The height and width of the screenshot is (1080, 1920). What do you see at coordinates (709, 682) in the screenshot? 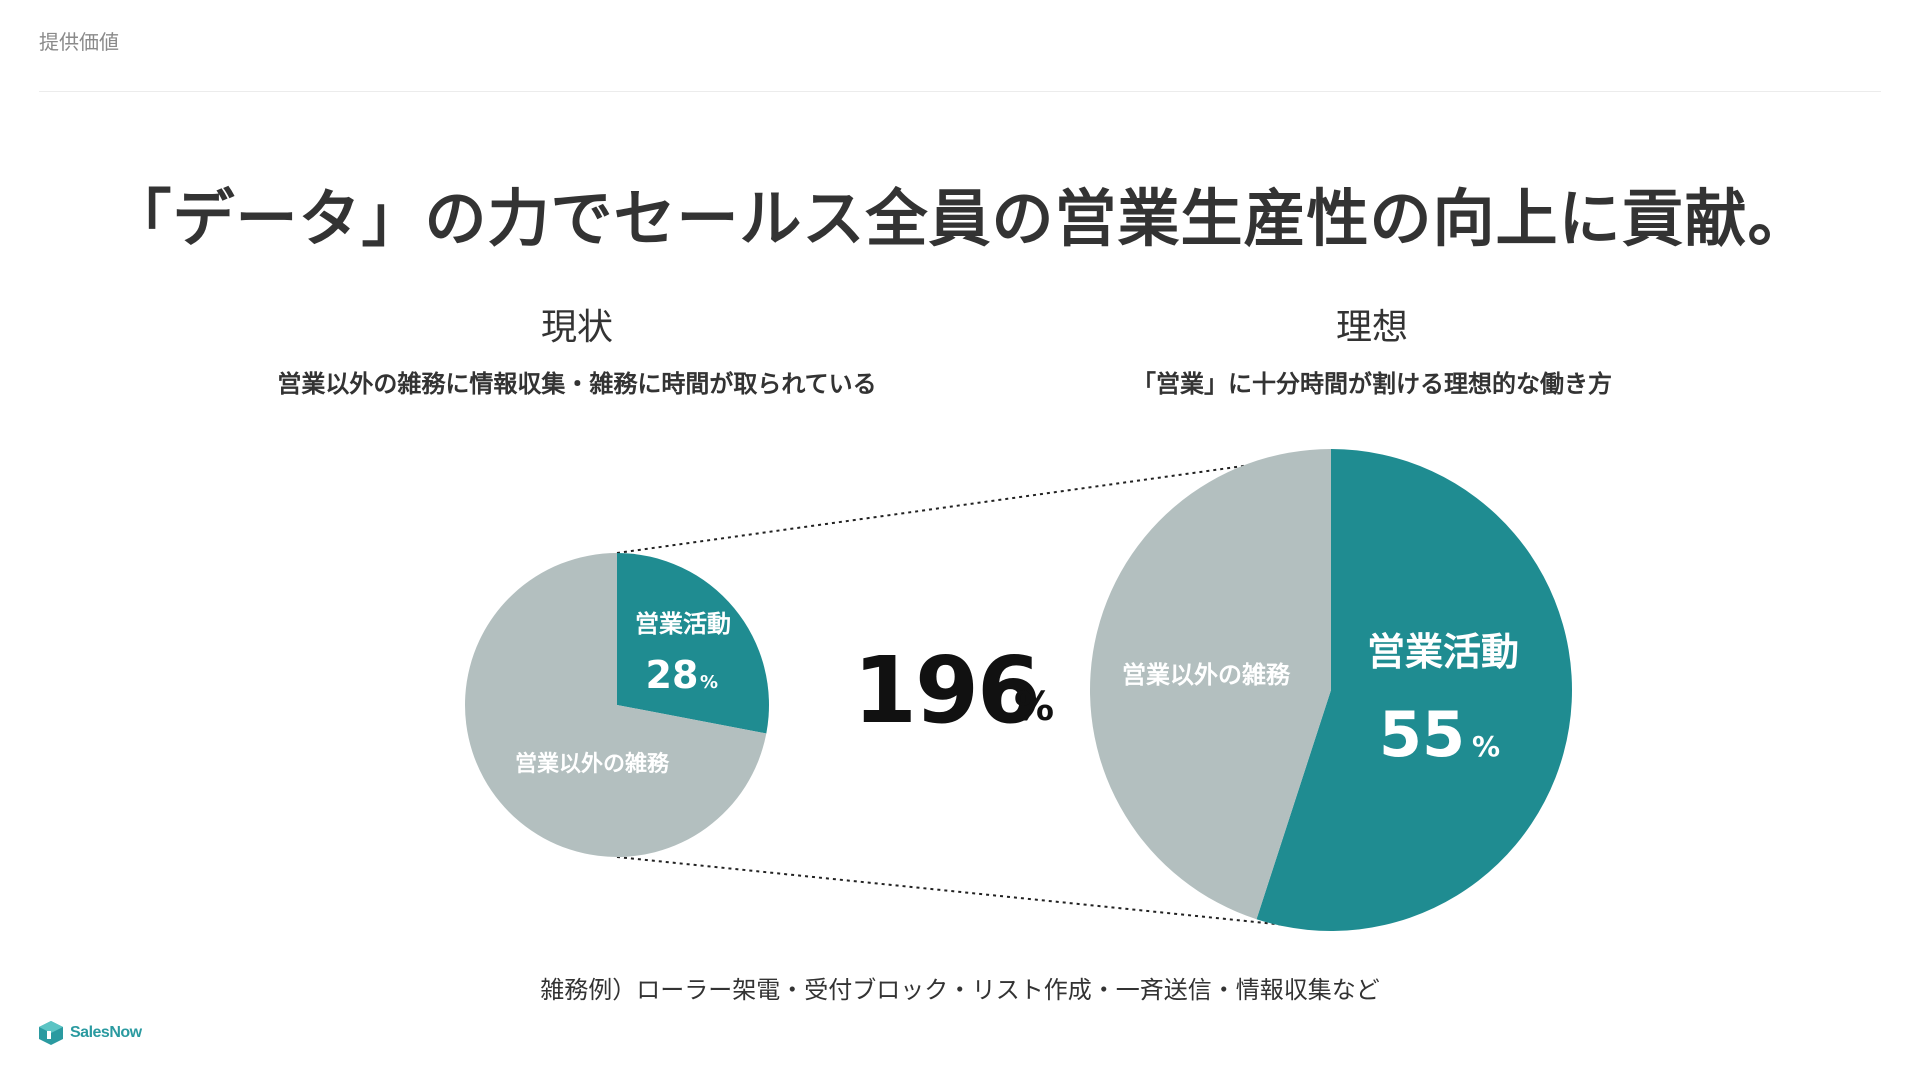
I see `current-sales-unit: %` at bounding box center [709, 682].